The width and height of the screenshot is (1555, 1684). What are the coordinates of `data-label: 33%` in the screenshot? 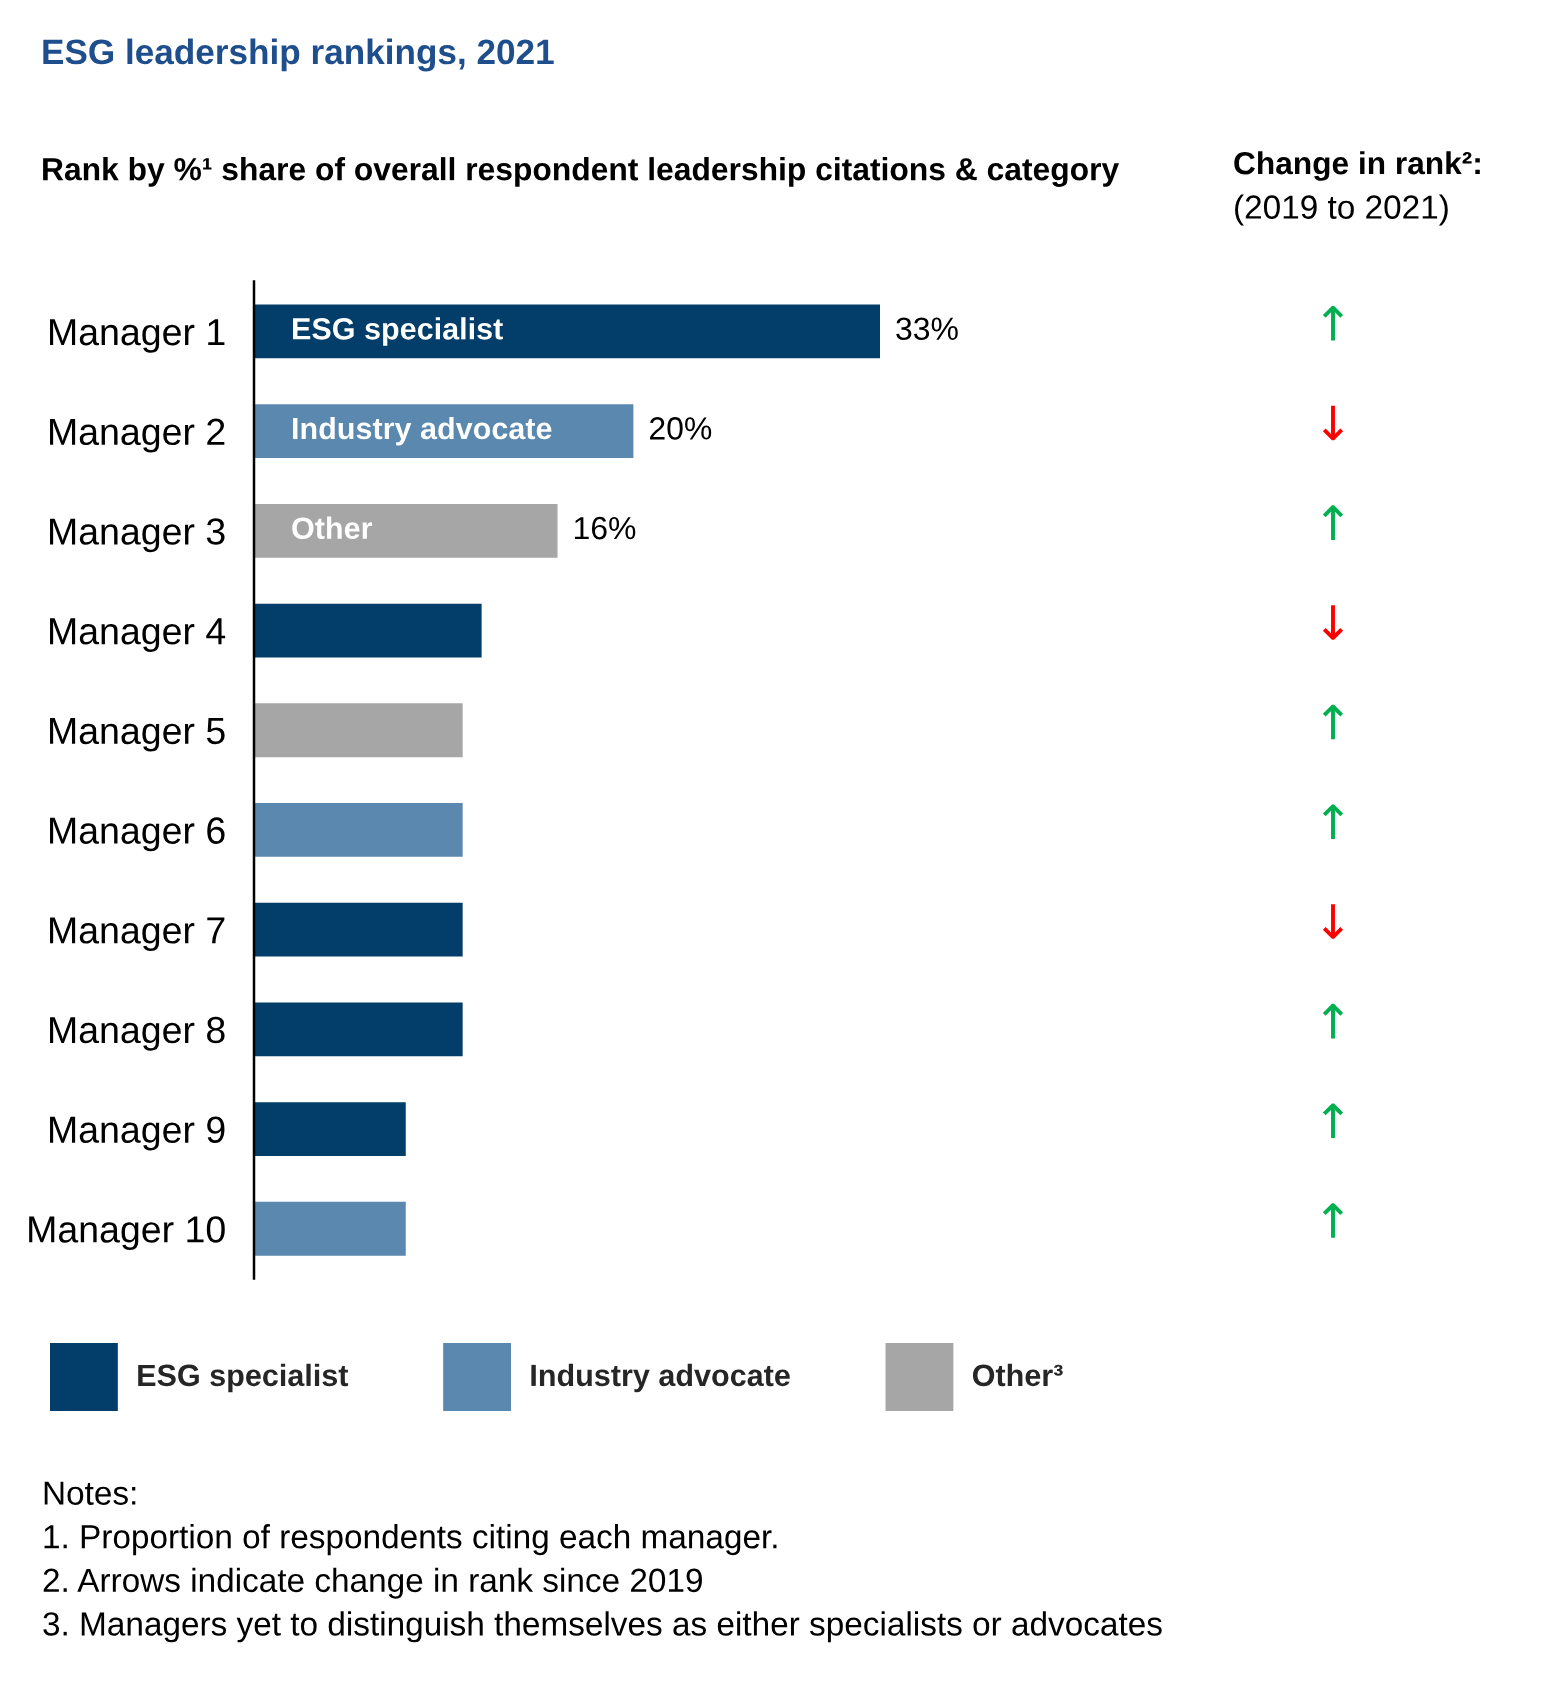 It's located at (927, 329).